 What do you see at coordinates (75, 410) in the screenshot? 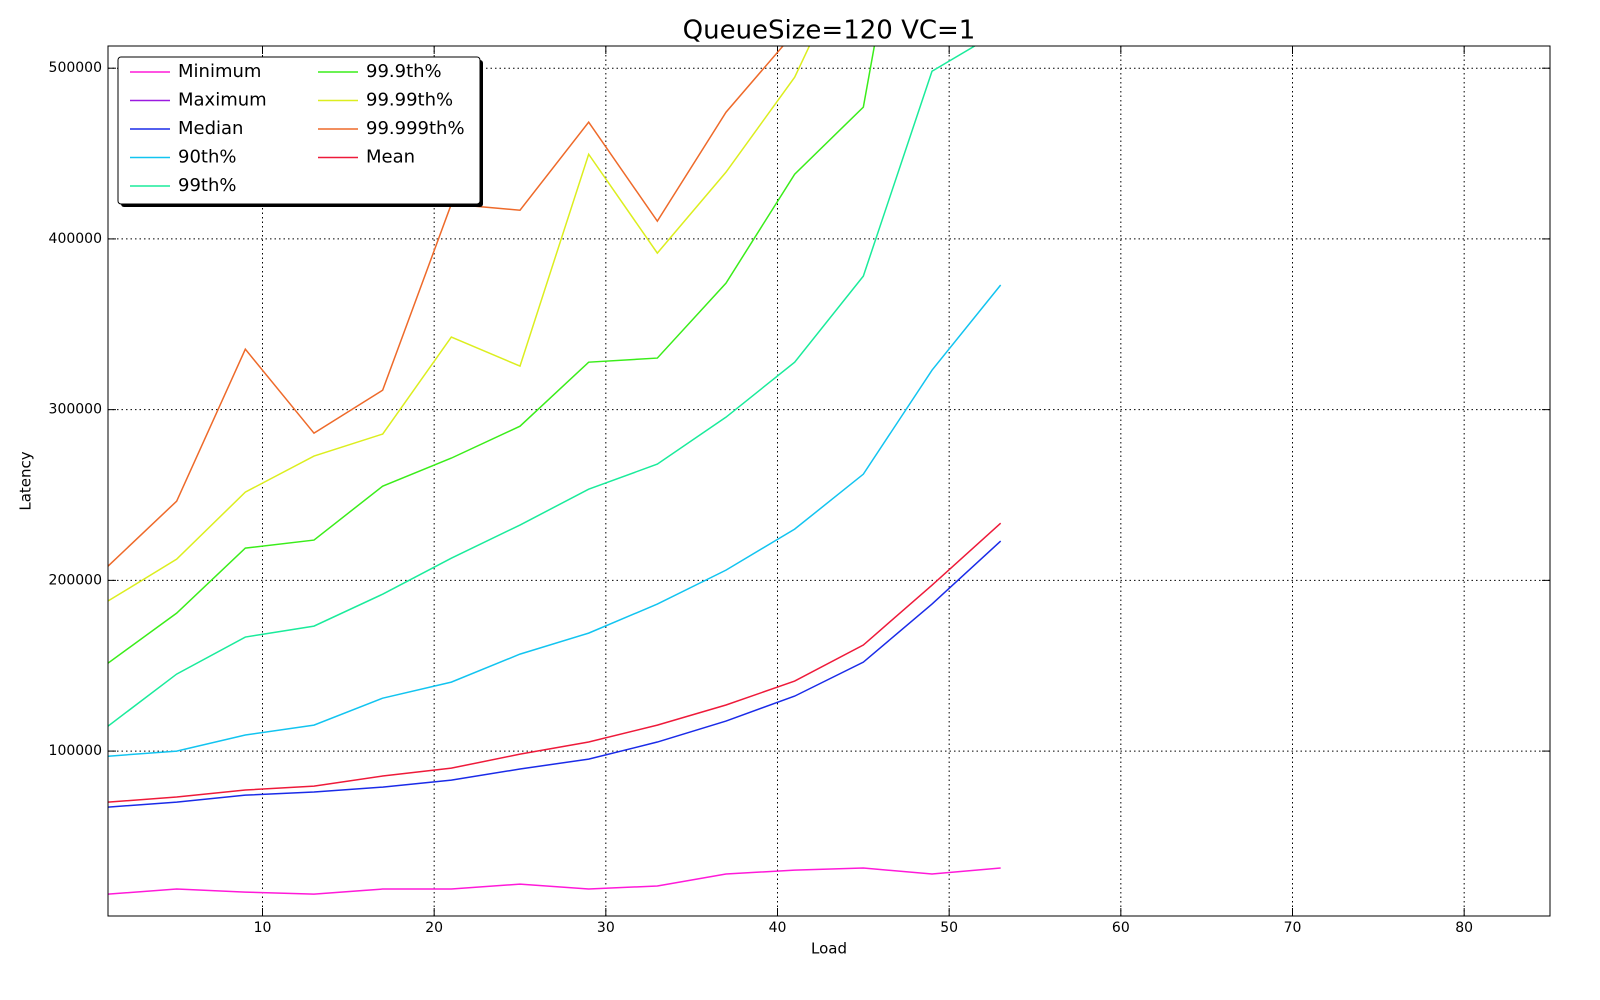
I see `y-tick-label: 300000` at bounding box center [75, 410].